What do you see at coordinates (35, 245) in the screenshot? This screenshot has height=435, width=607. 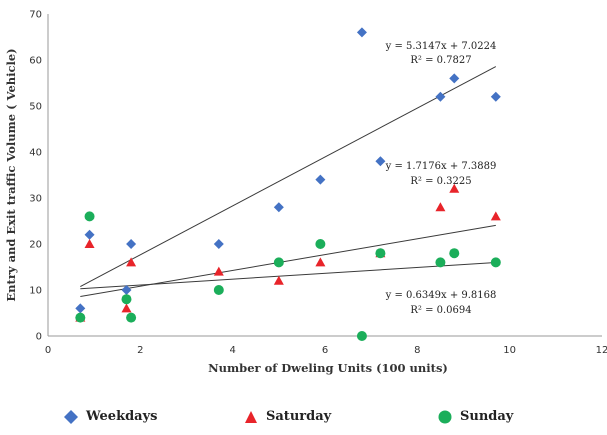 I see `y-tick-label: 20` at bounding box center [35, 245].